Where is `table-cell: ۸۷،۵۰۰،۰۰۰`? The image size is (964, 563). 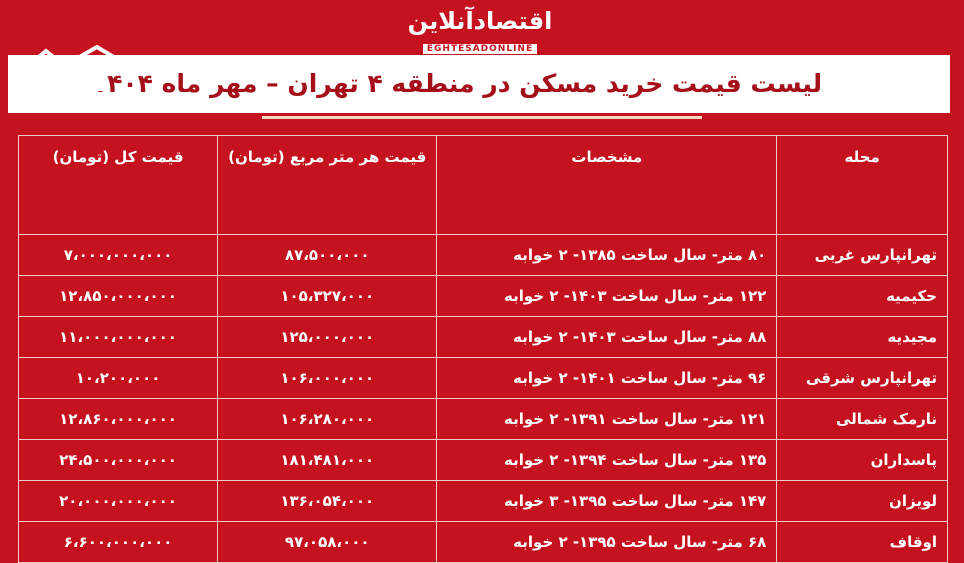 table-cell: ۸۷،۵۰۰،۰۰۰ is located at coordinates (327, 255).